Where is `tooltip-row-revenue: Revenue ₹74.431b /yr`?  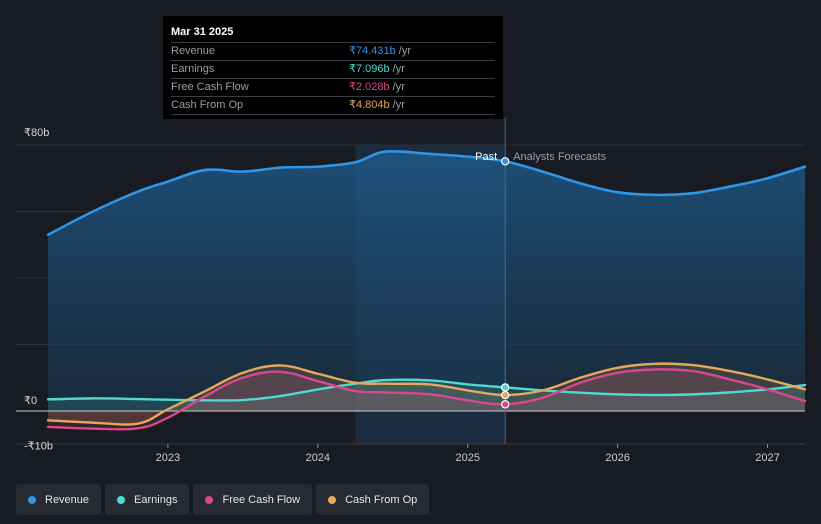 tooltip-row-revenue: Revenue ₹74.431b /yr is located at coordinates (333, 51).